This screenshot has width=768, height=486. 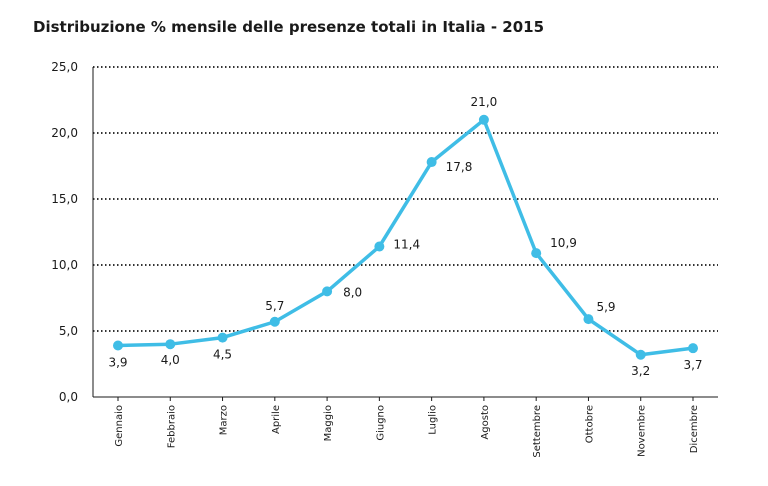 What do you see at coordinates (328, 423) in the screenshot?
I see `x-tick-label: Maggio` at bounding box center [328, 423].